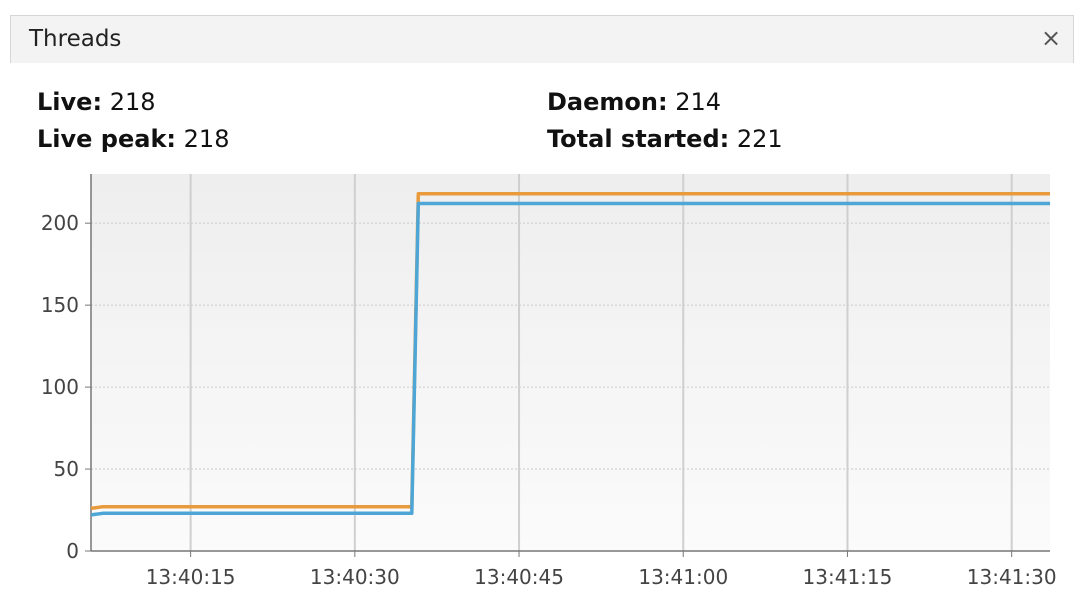 The width and height of the screenshot is (1080, 598). Describe the element at coordinates (1012, 577) in the screenshot. I see `x-tick-label: 13:41:30` at that location.